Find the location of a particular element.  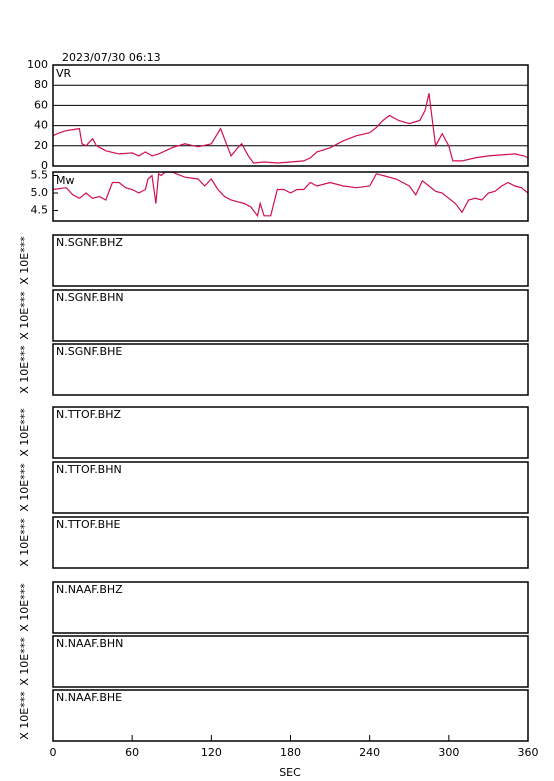

panel-label: VR is located at coordinates (64, 73).